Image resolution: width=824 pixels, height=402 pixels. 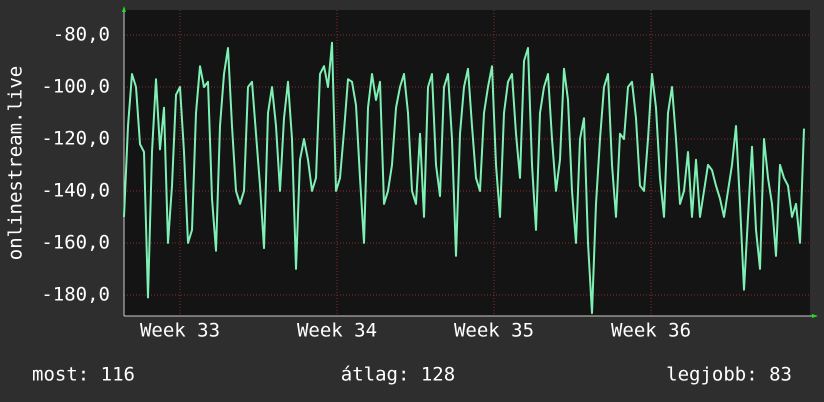 What do you see at coordinates (75, 294) in the screenshot?
I see `y-tick-label: -180,0` at bounding box center [75, 294].